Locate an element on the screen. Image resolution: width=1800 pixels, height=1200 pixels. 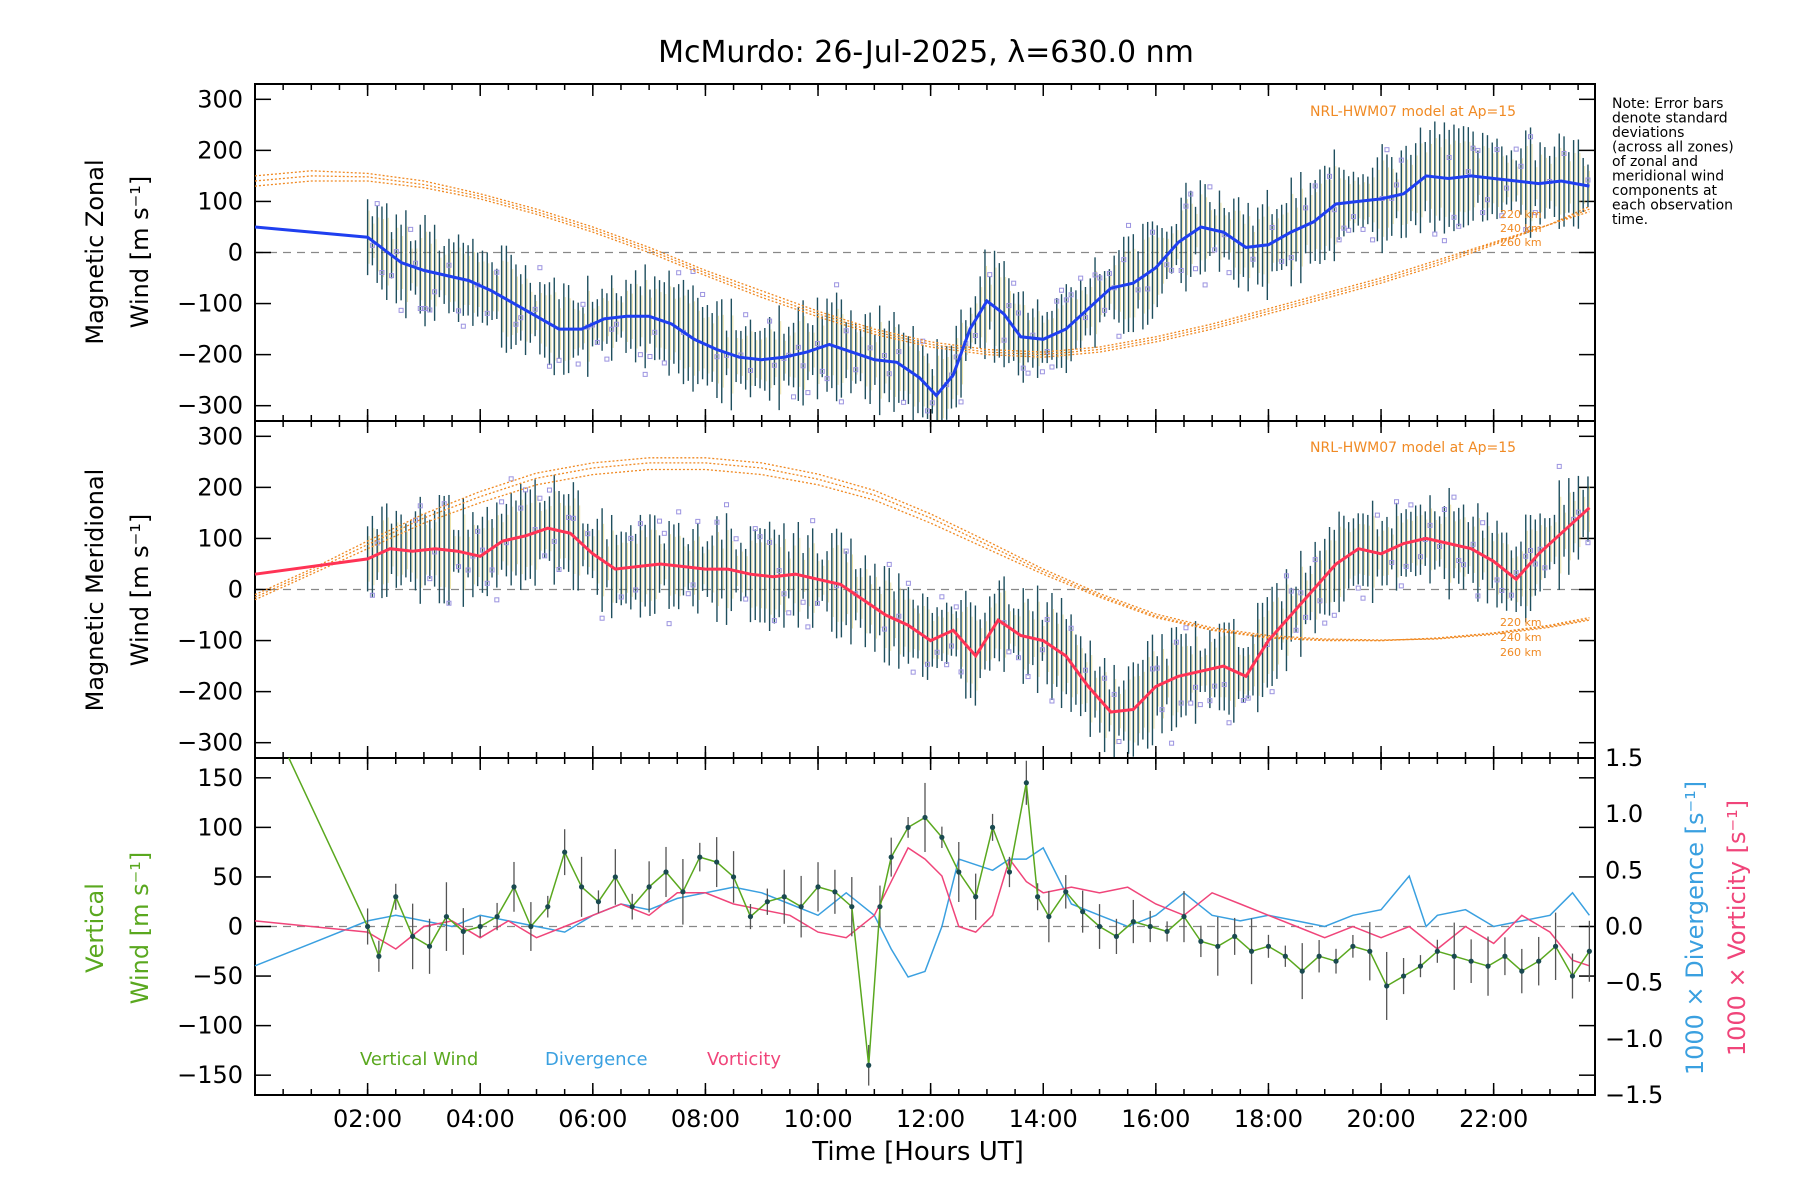
y-tick-label: −50 is located at coordinates (217, 976).